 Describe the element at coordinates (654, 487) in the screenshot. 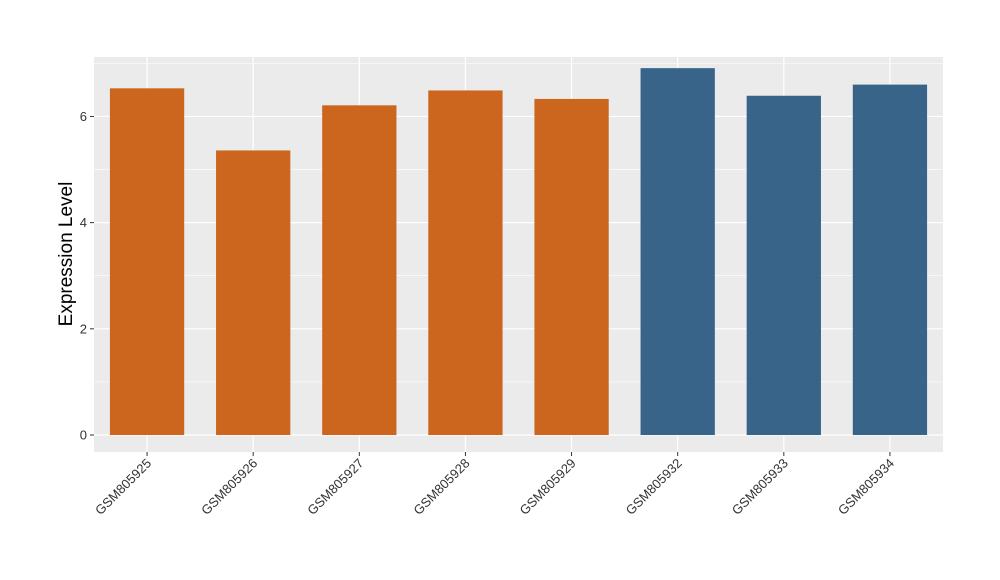

I see `x-tick-label: GSM805932` at that location.